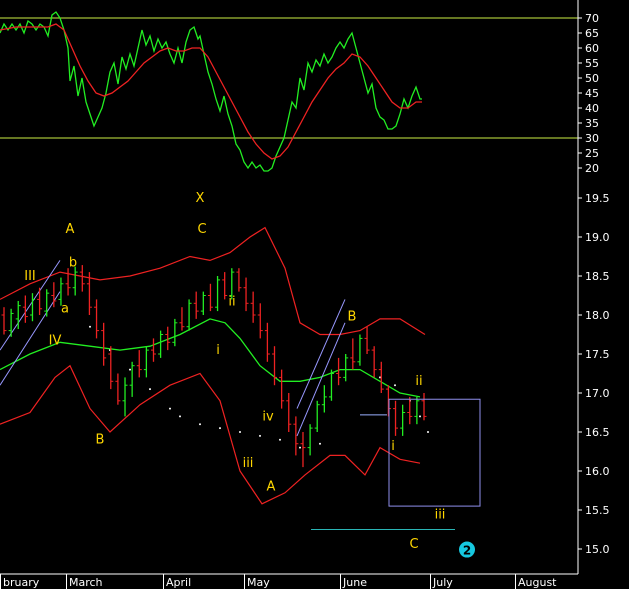  Describe the element at coordinates (393, 446) in the screenshot. I see `wave-label-15: i` at that location.